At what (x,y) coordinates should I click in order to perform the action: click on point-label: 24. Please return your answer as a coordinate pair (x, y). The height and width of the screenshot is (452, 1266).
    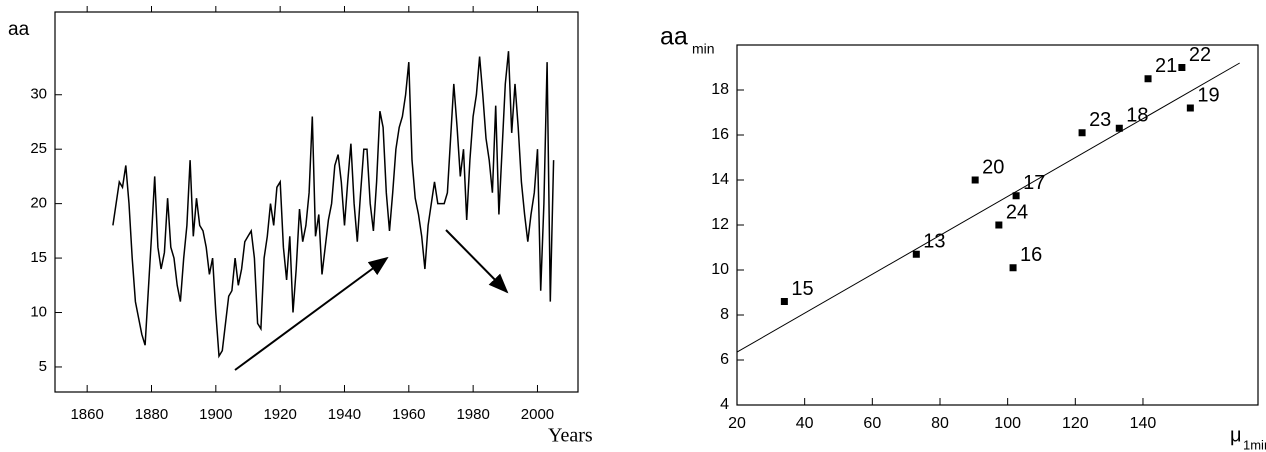
    Looking at the image, I should click on (1017, 212).